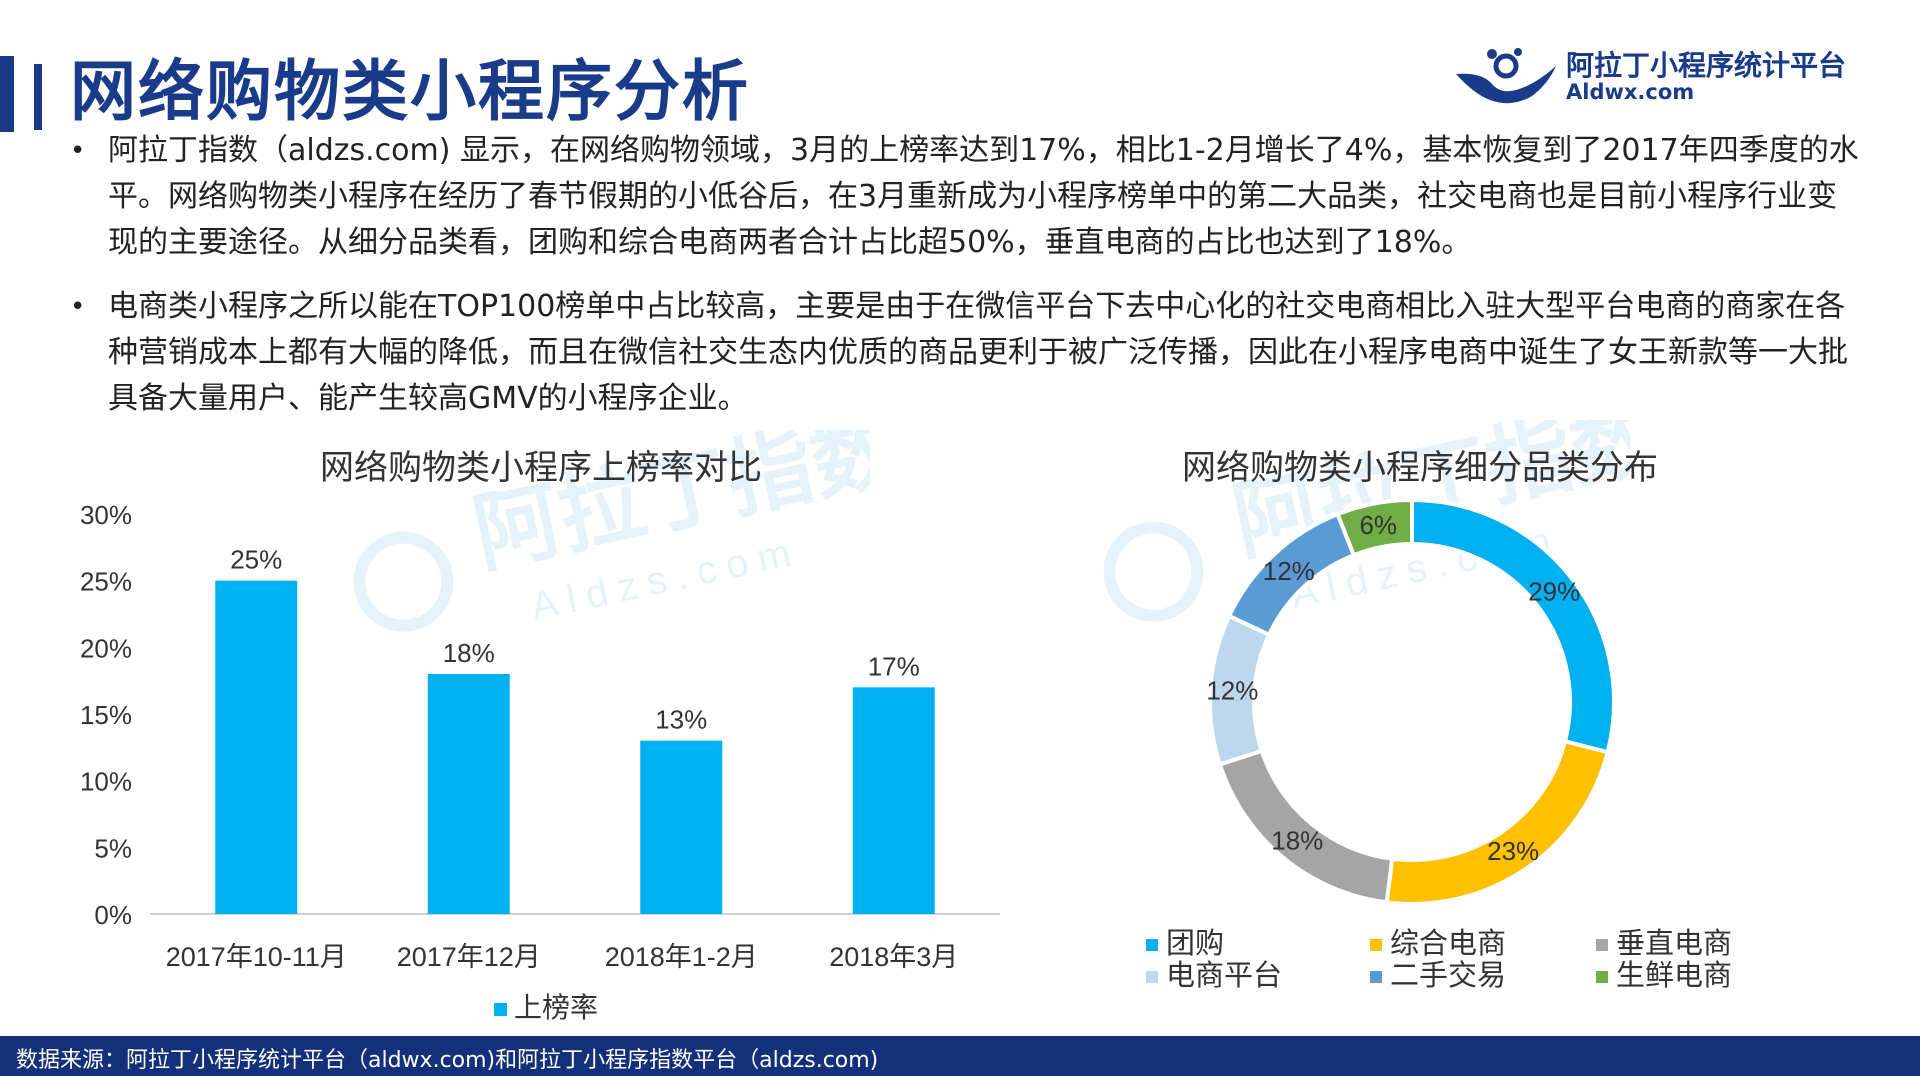  Describe the element at coordinates (256, 560) in the screenshot. I see `bar-value-label: 25%` at that location.